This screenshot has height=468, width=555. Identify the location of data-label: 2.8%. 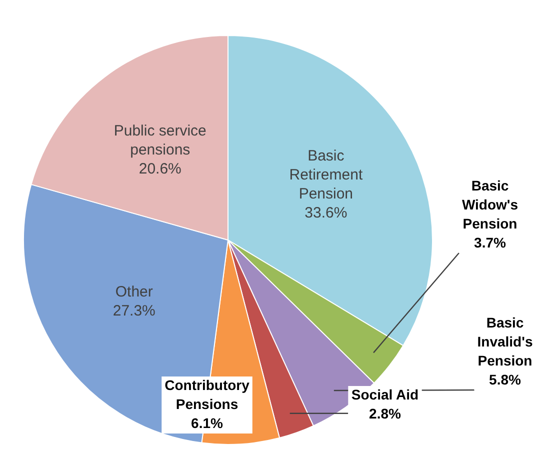
(385, 413).